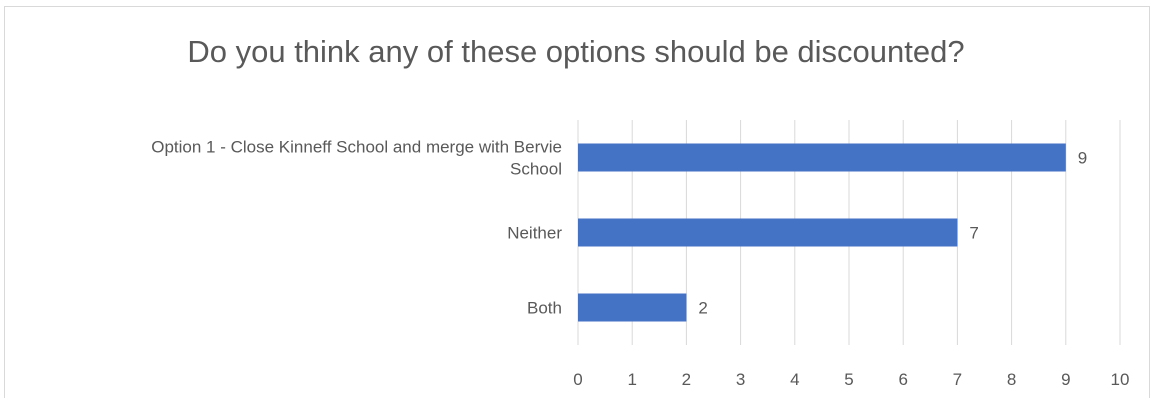 The image size is (1152, 399). I want to click on x-tick-label: 2, so click(686, 379).